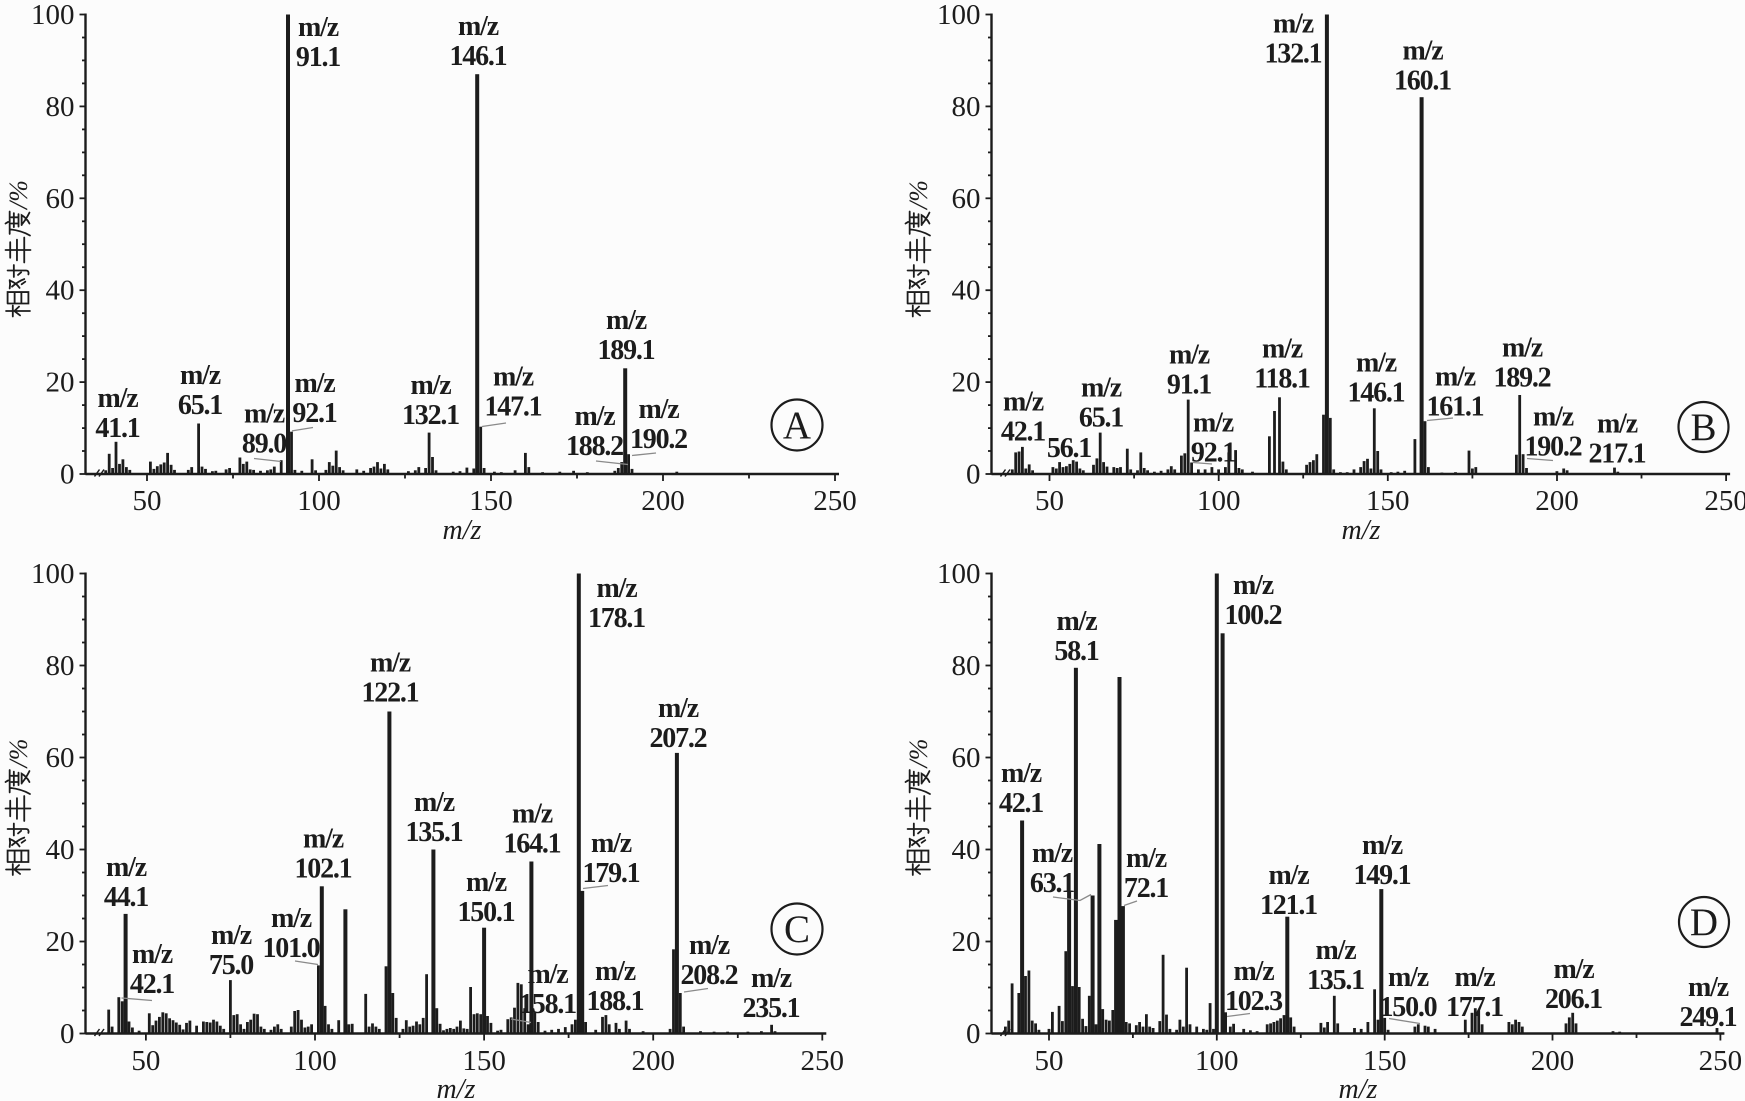 The width and height of the screenshot is (1745, 1101). Describe the element at coordinates (594, 446) in the screenshot. I see `svg-text: 188.2` at that location.